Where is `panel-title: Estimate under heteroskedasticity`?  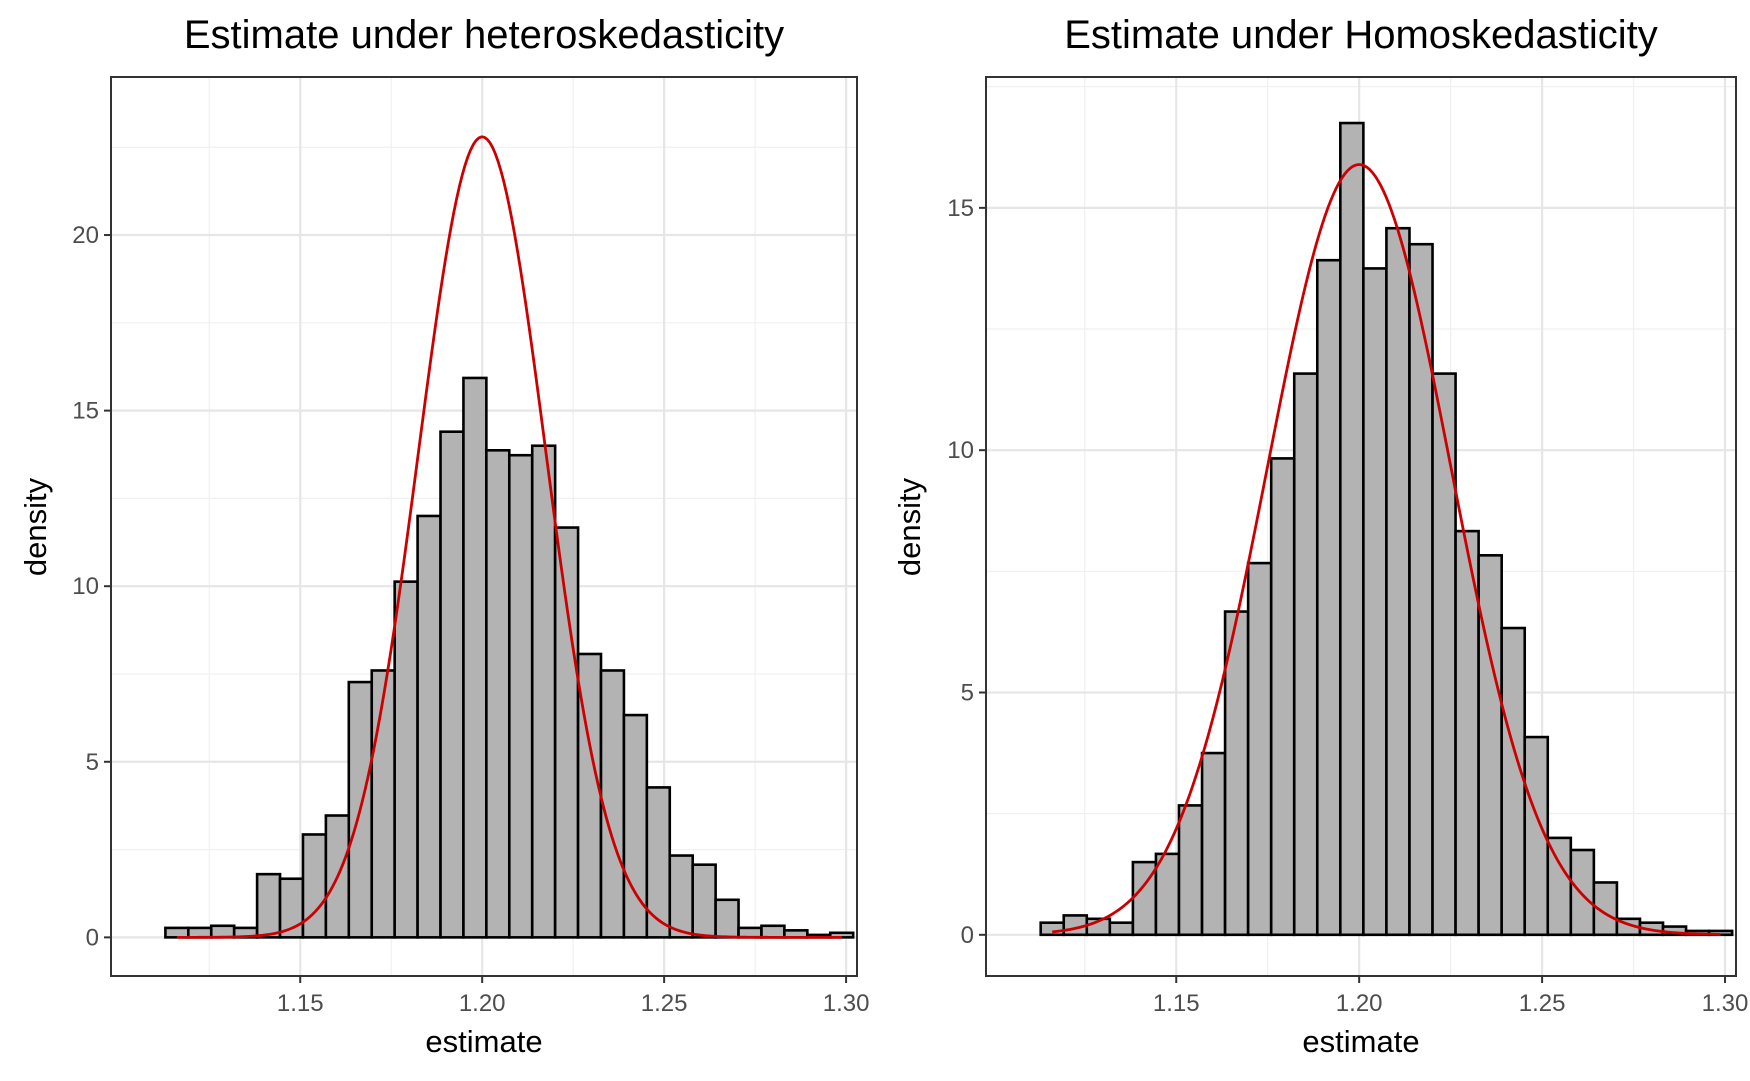
panel-title: Estimate under heteroskedasticity is located at coordinates (484, 35).